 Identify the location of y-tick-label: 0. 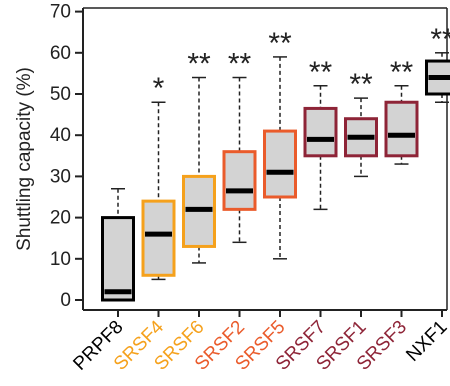
(65, 300).